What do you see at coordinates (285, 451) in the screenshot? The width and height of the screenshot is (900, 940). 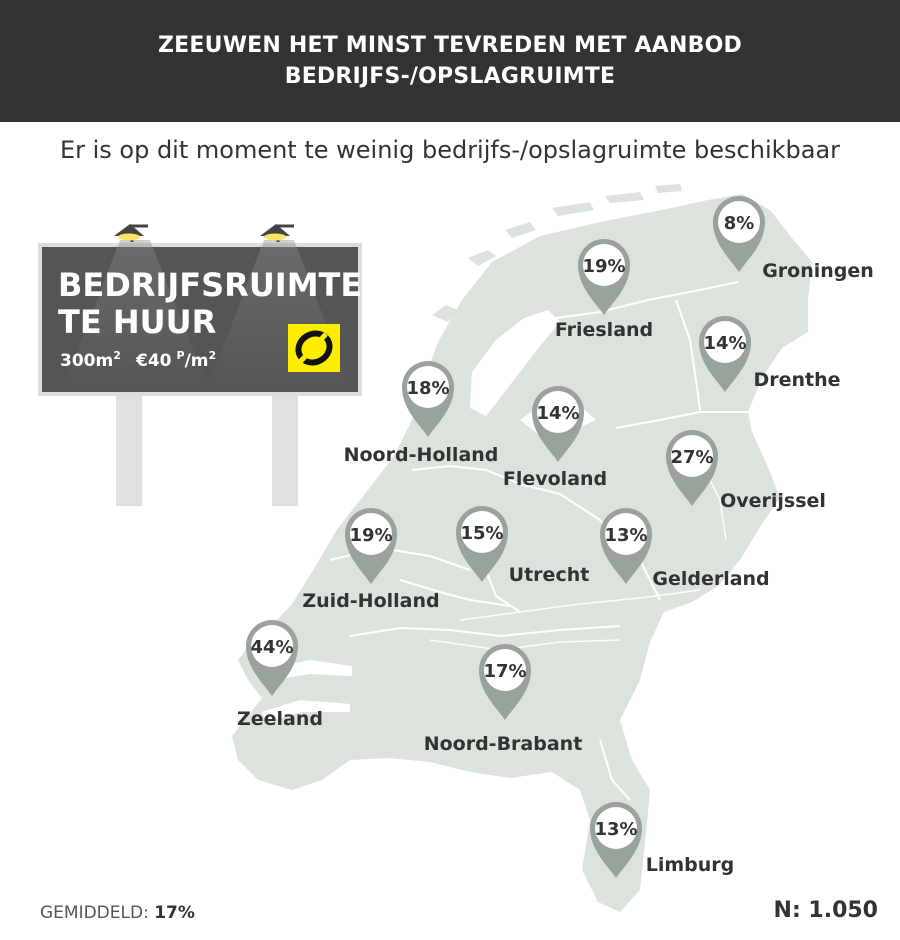 I see `billboard-post-right` at bounding box center [285, 451].